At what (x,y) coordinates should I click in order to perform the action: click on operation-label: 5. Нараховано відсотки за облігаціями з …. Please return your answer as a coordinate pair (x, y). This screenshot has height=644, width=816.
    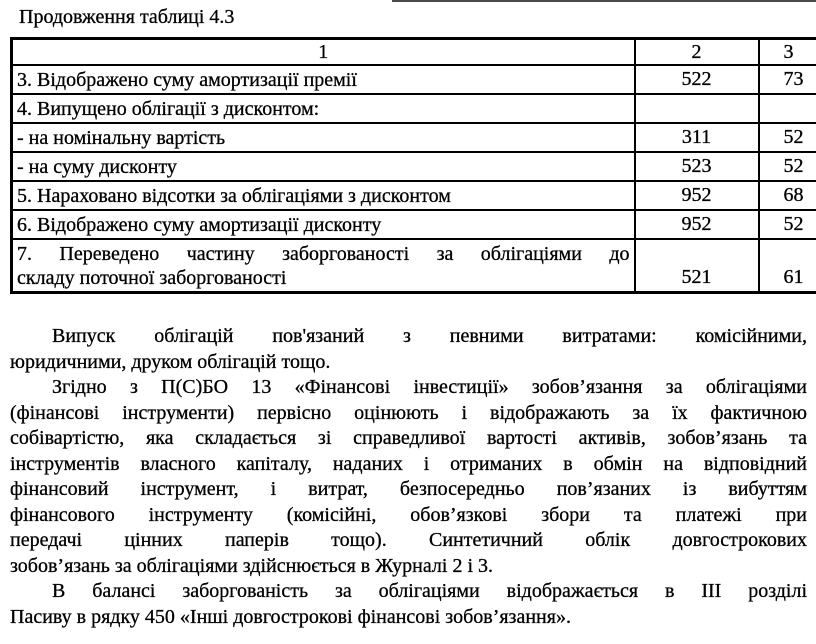
    Looking at the image, I should click on (234, 195).